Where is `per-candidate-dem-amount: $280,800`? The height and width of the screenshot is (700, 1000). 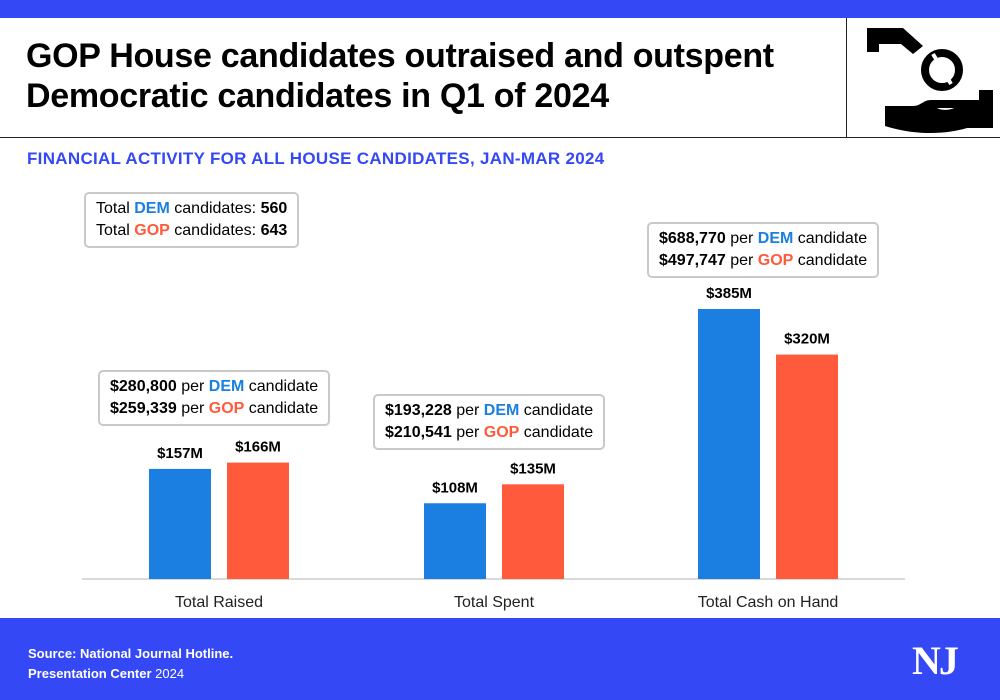
per-candidate-dem-amount: $280,800 is located at coordinates (143, 386).